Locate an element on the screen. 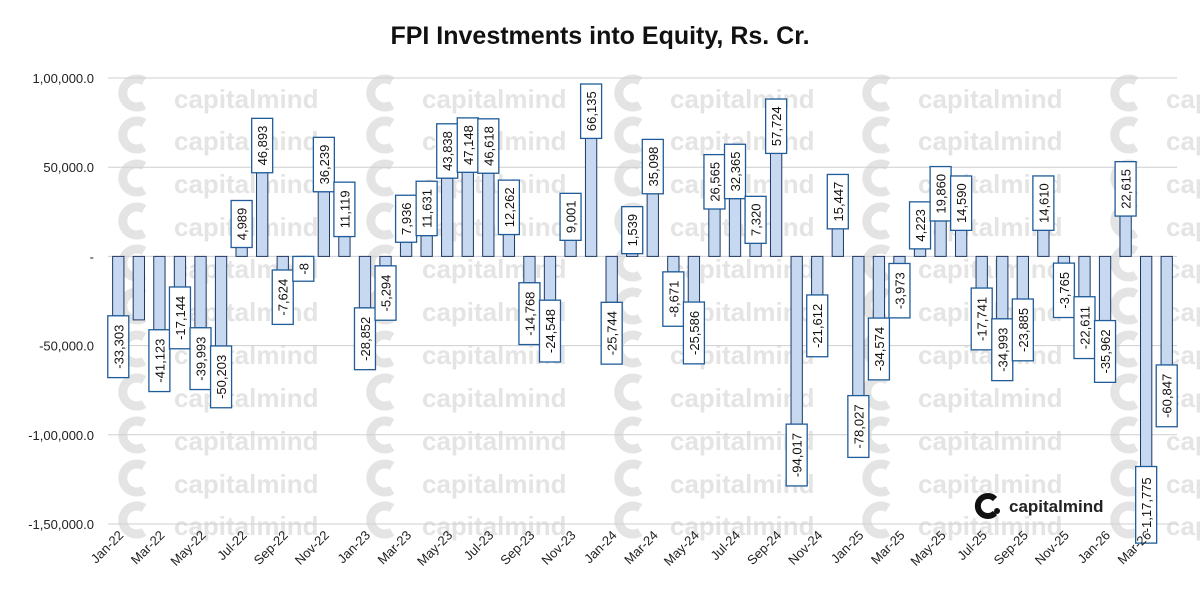  data-label: -23,885 is located at coordinates (1022, 330).